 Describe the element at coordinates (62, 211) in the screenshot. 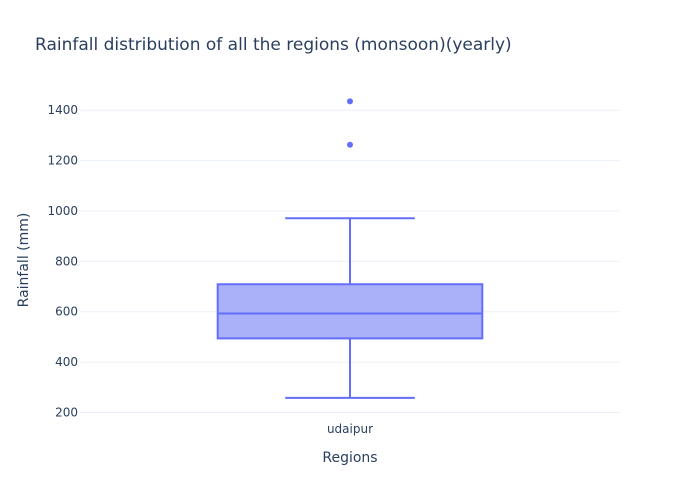

I see `y-tick-label: 1000` at that location.